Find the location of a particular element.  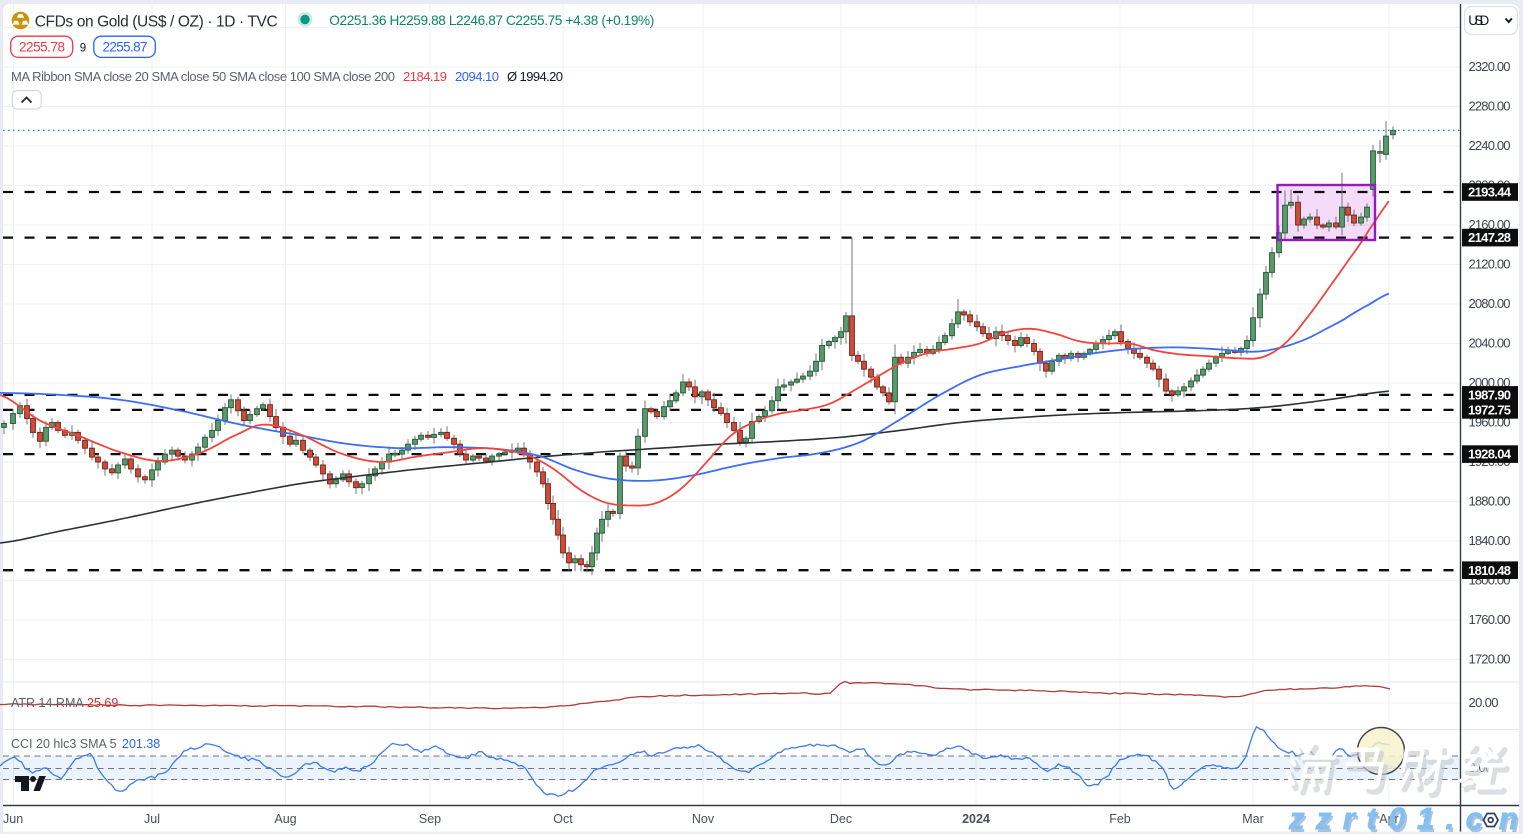

svg-text: 2040.00 is located at coordinates (1490, 342).